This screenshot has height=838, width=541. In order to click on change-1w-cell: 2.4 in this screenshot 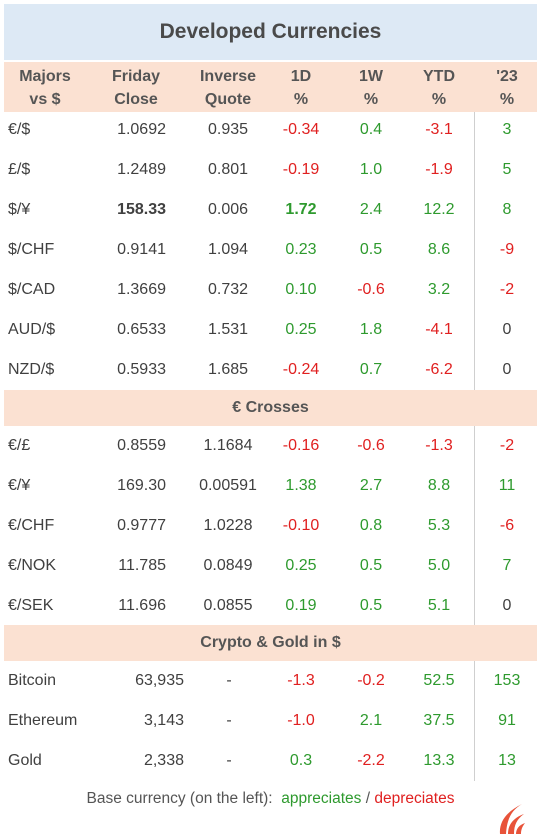, I will do `click(371, 209)`.